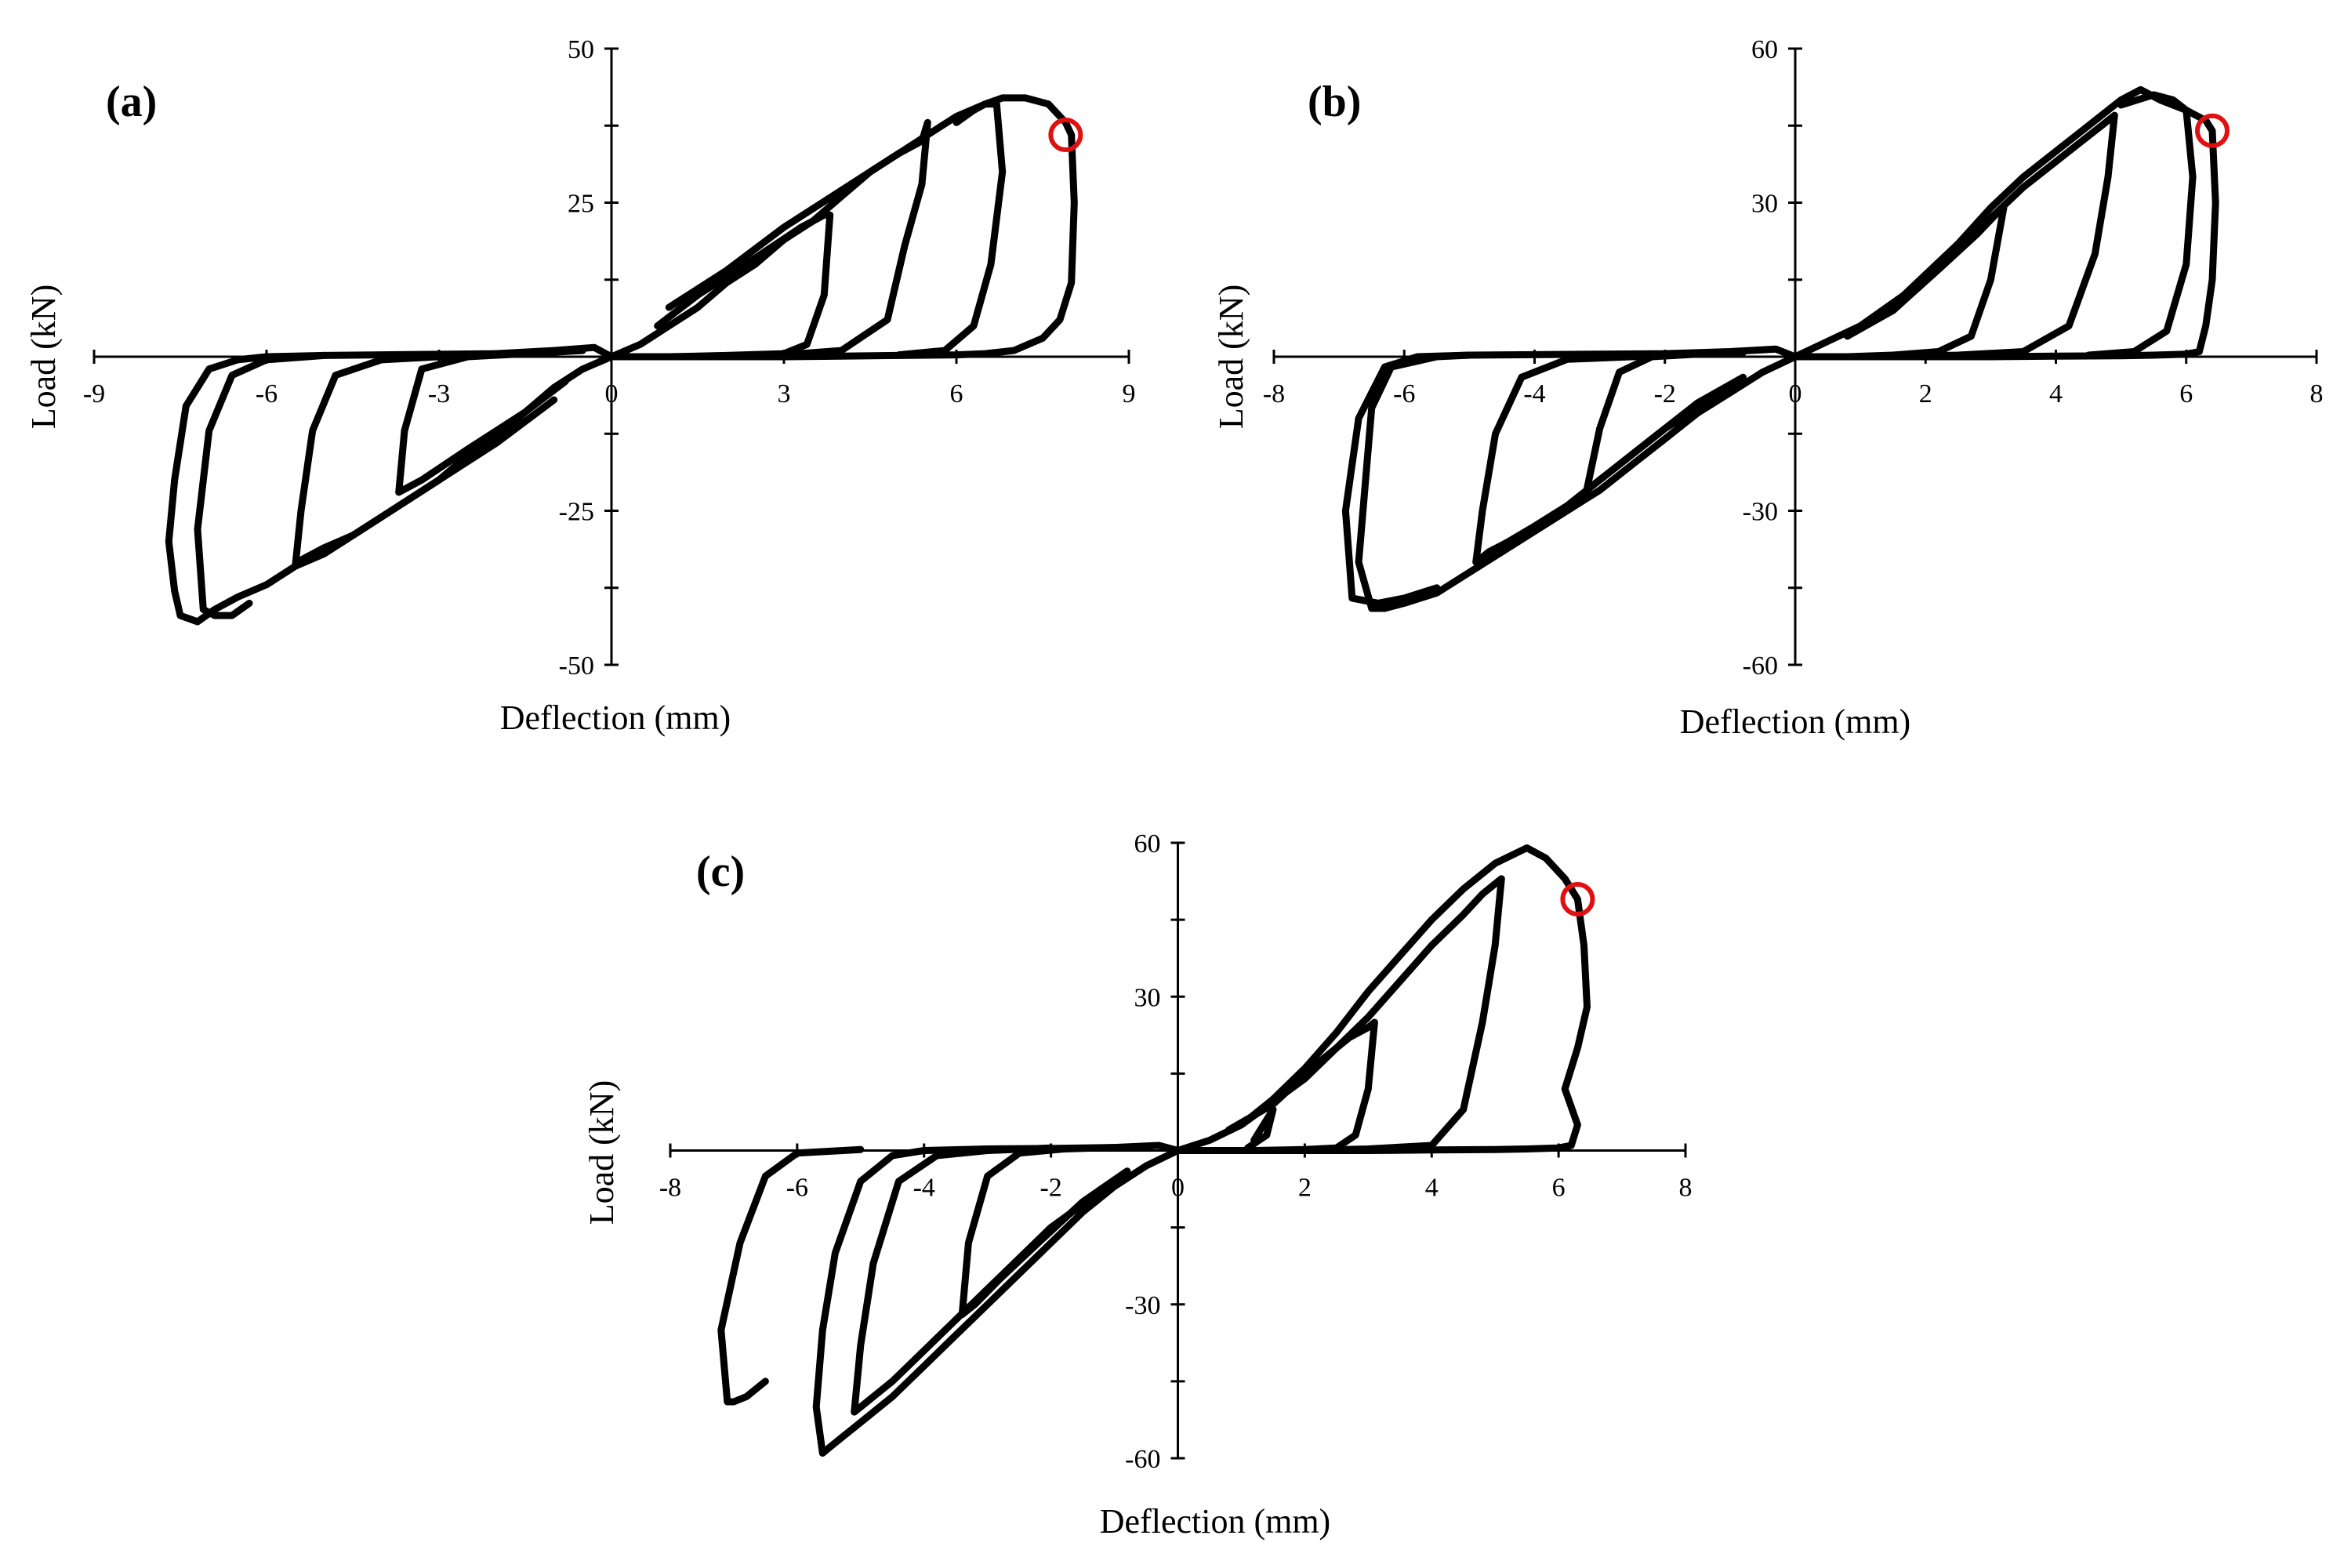 The height and width of the screenshot is (1568, 2333). Describe the element at coordinates (1274, 393) in the screenshot. I see `panel-b-x-tick-label: -8` at that location.